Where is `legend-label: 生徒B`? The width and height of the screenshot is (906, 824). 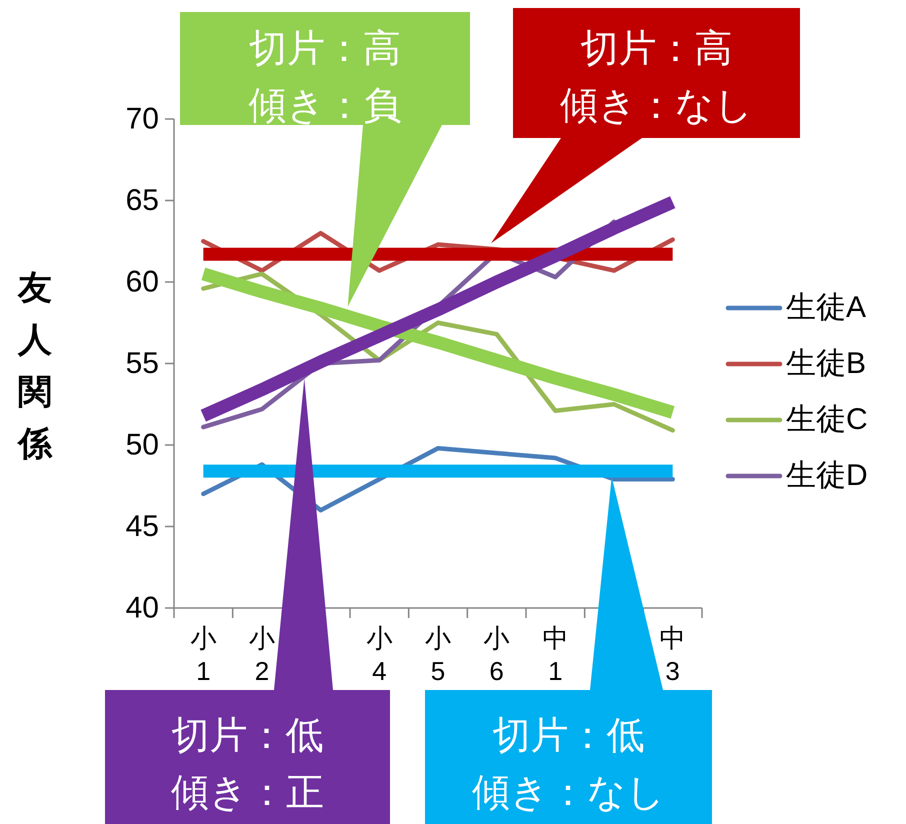
legend-label: 生徒B is located at coordinates (826, 364).